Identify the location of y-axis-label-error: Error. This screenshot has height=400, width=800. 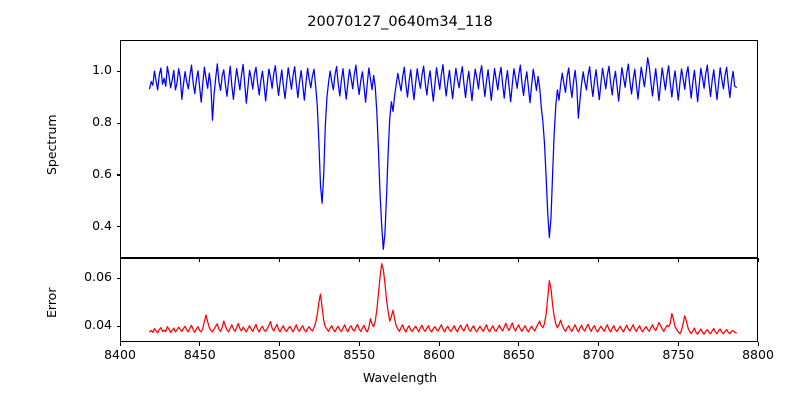
(51, 302).